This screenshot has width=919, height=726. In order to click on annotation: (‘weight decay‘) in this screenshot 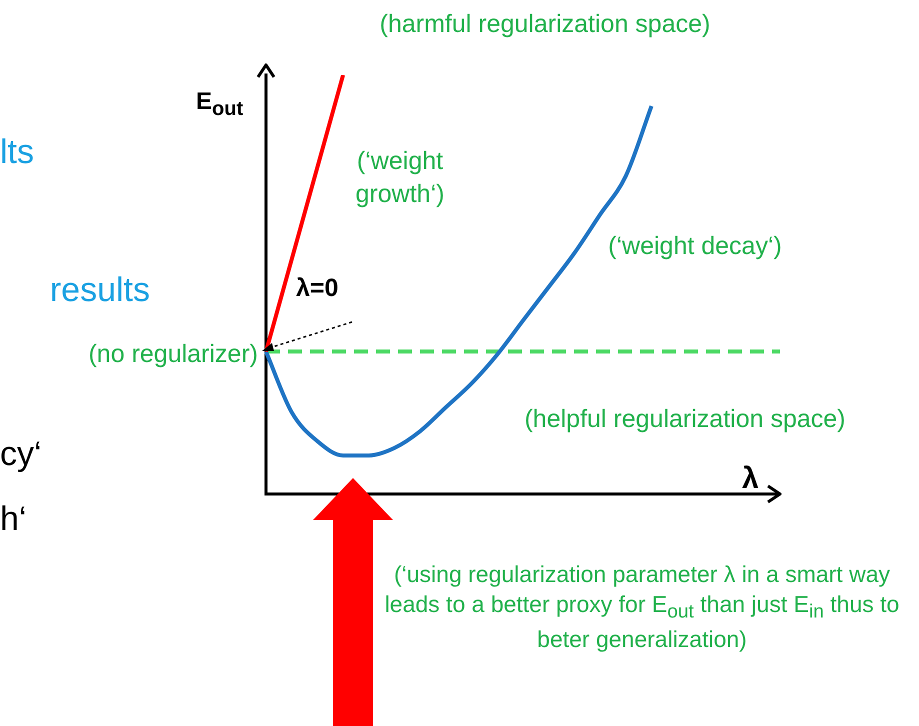, I will do `click(695, 246)`.